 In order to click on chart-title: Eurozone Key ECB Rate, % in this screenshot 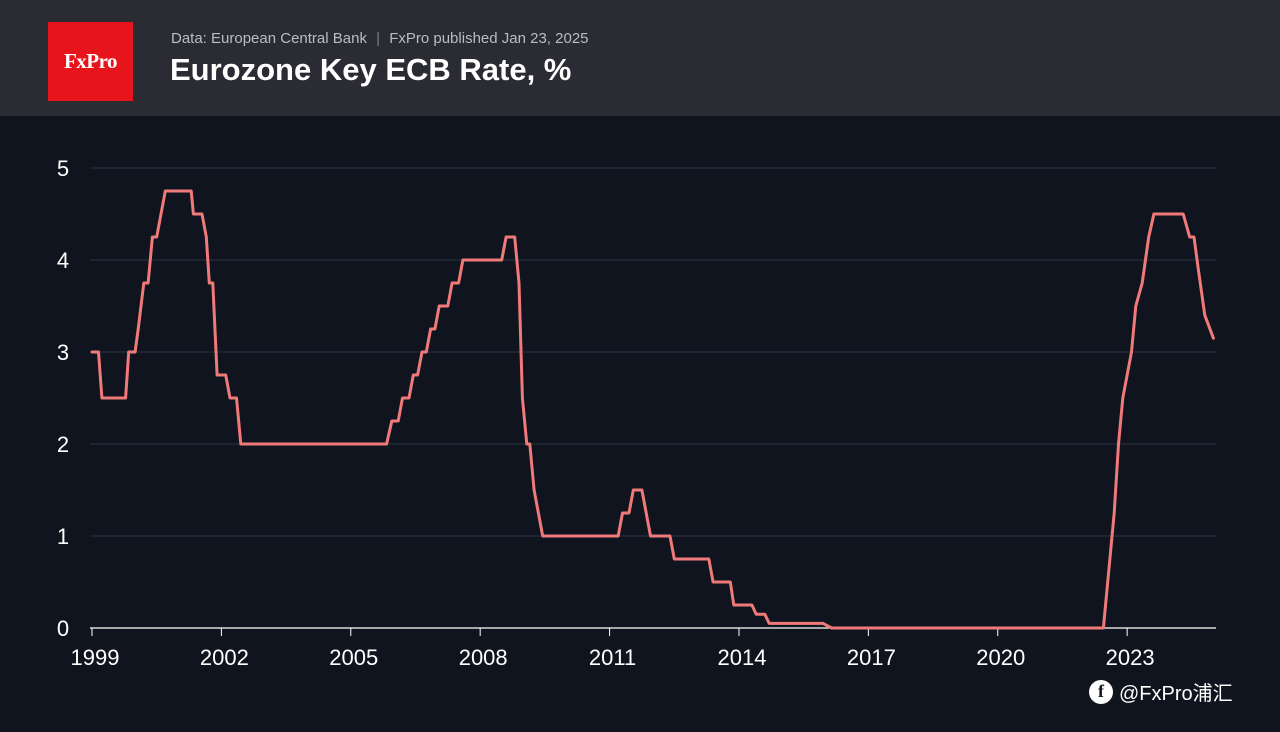, I will do `click(371, 69)`.